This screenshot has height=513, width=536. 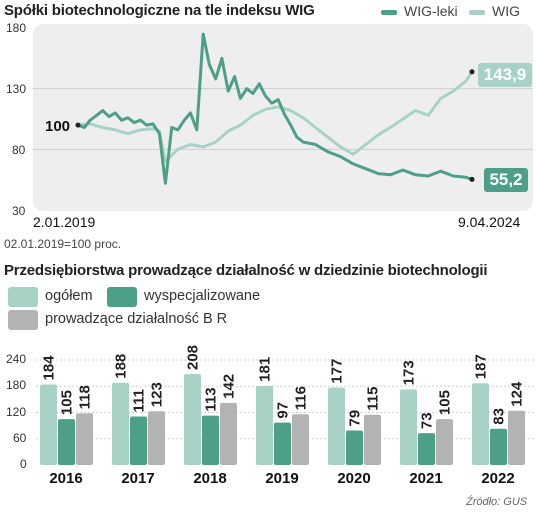 I want to click on x-end-date-label: 9.04.2024, so click(x=489, y=222).